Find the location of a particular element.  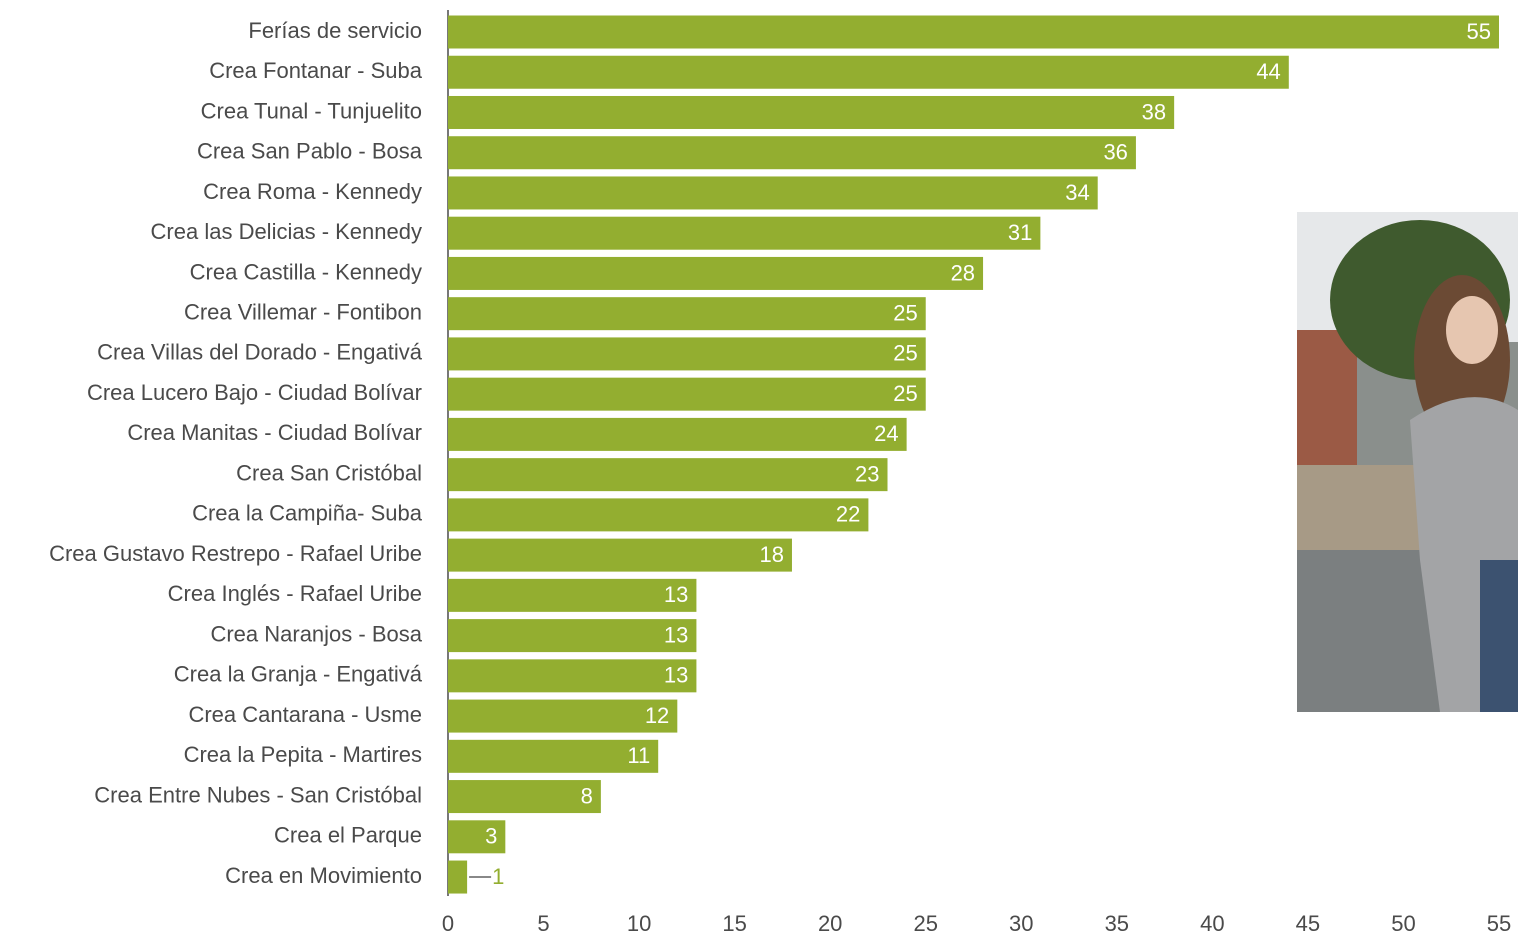

value-label: 18 is located at coordinates (771, 554).